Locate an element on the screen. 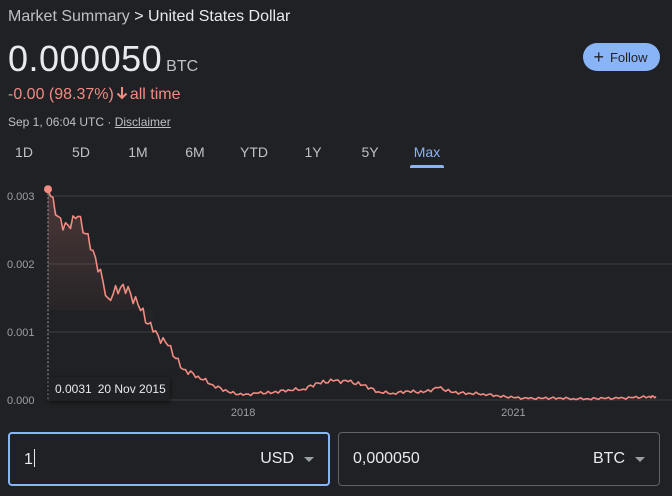 This screenshot has height=496, width=672. y-tick-label: 0.003 is located at coordinates (21, 197).